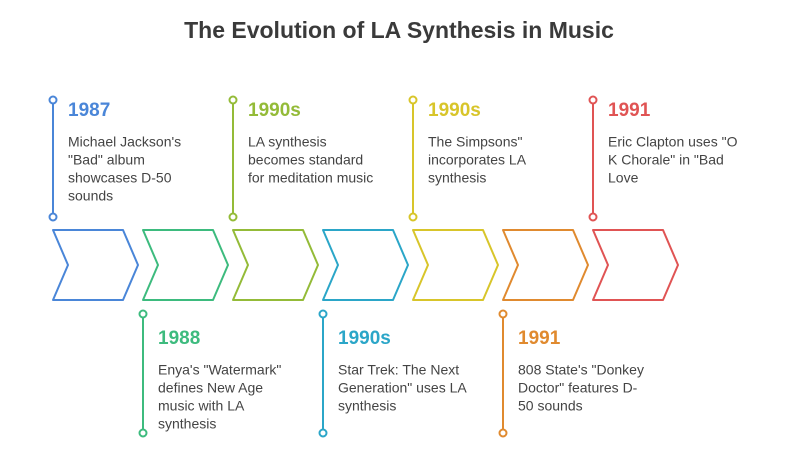 This screenshot has height=450, width=798. What do you see at coordinates (201, 406) in the screenshot?
I see `event-description: music with LA` at bounding box center [201, 406].